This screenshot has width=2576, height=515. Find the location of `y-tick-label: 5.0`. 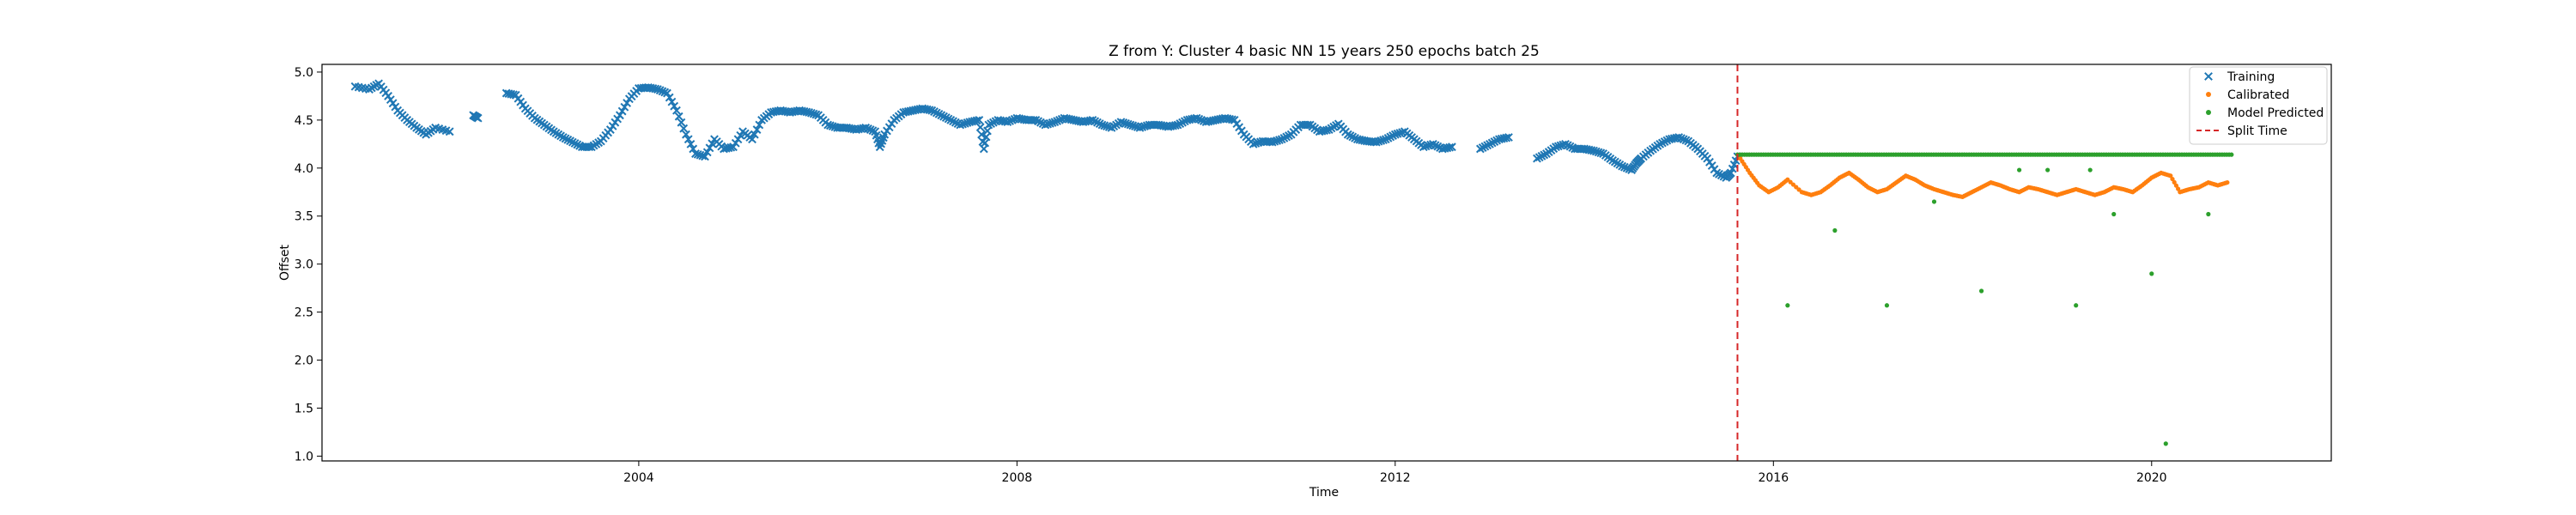

y-tick-label: 5.0 is located at coordinates (304, 73).